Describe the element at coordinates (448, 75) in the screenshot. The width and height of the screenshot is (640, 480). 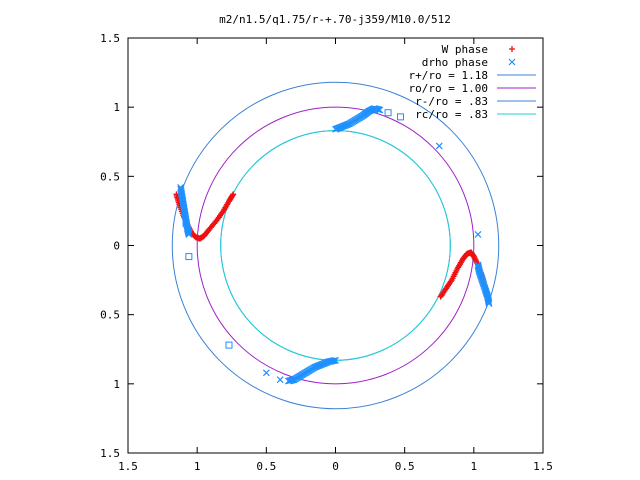
I see `legend-label: r+/ro = 1.18` at that location.